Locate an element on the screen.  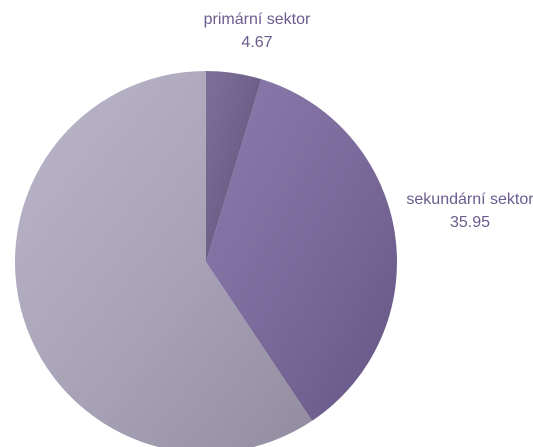
category-label: terciární sektor is located at coordinates (5, 307).